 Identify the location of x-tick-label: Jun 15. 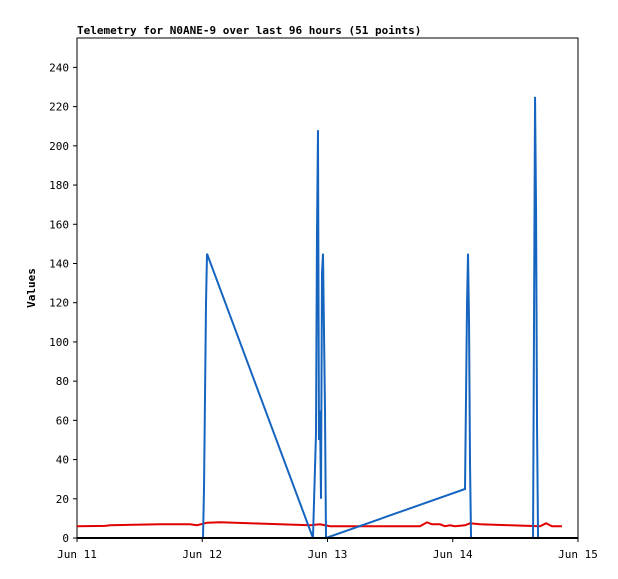
(578, 554).